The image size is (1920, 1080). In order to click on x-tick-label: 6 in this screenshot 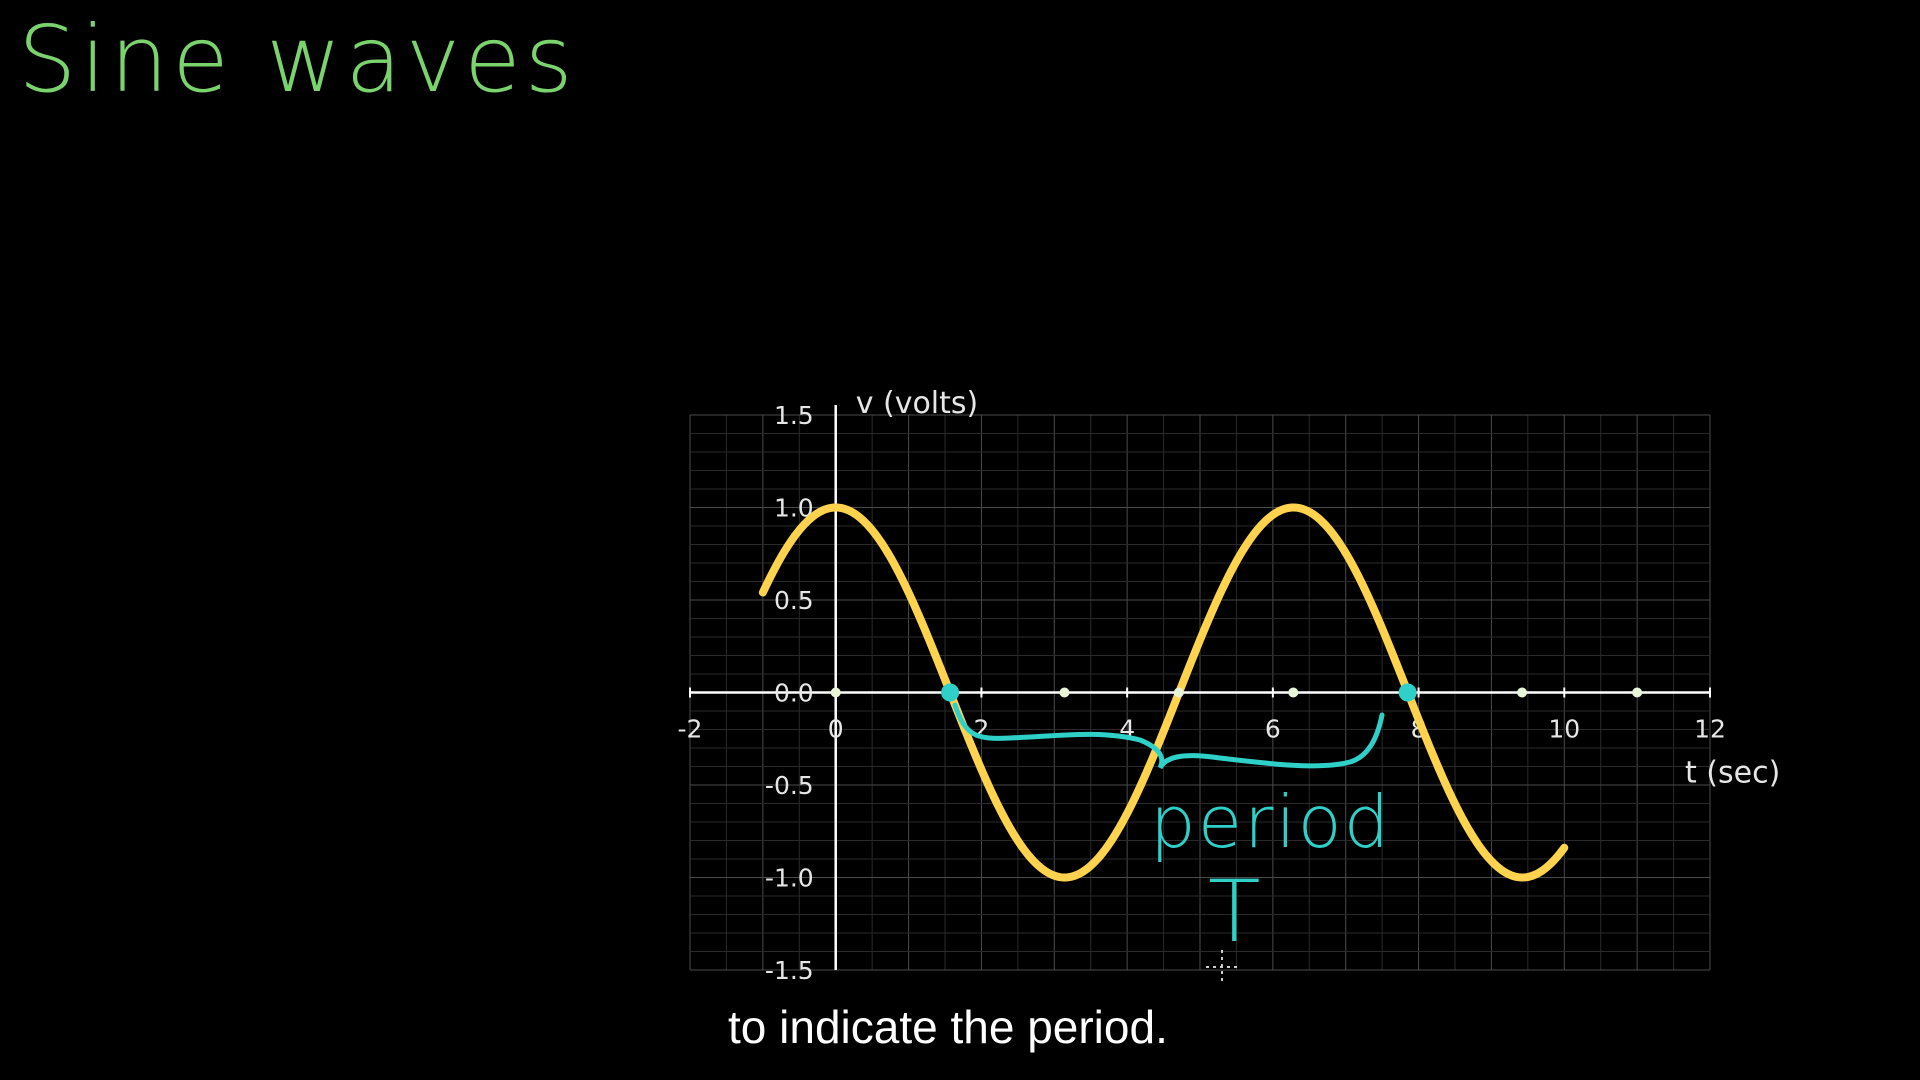, I will do `click(1273, 729)`.